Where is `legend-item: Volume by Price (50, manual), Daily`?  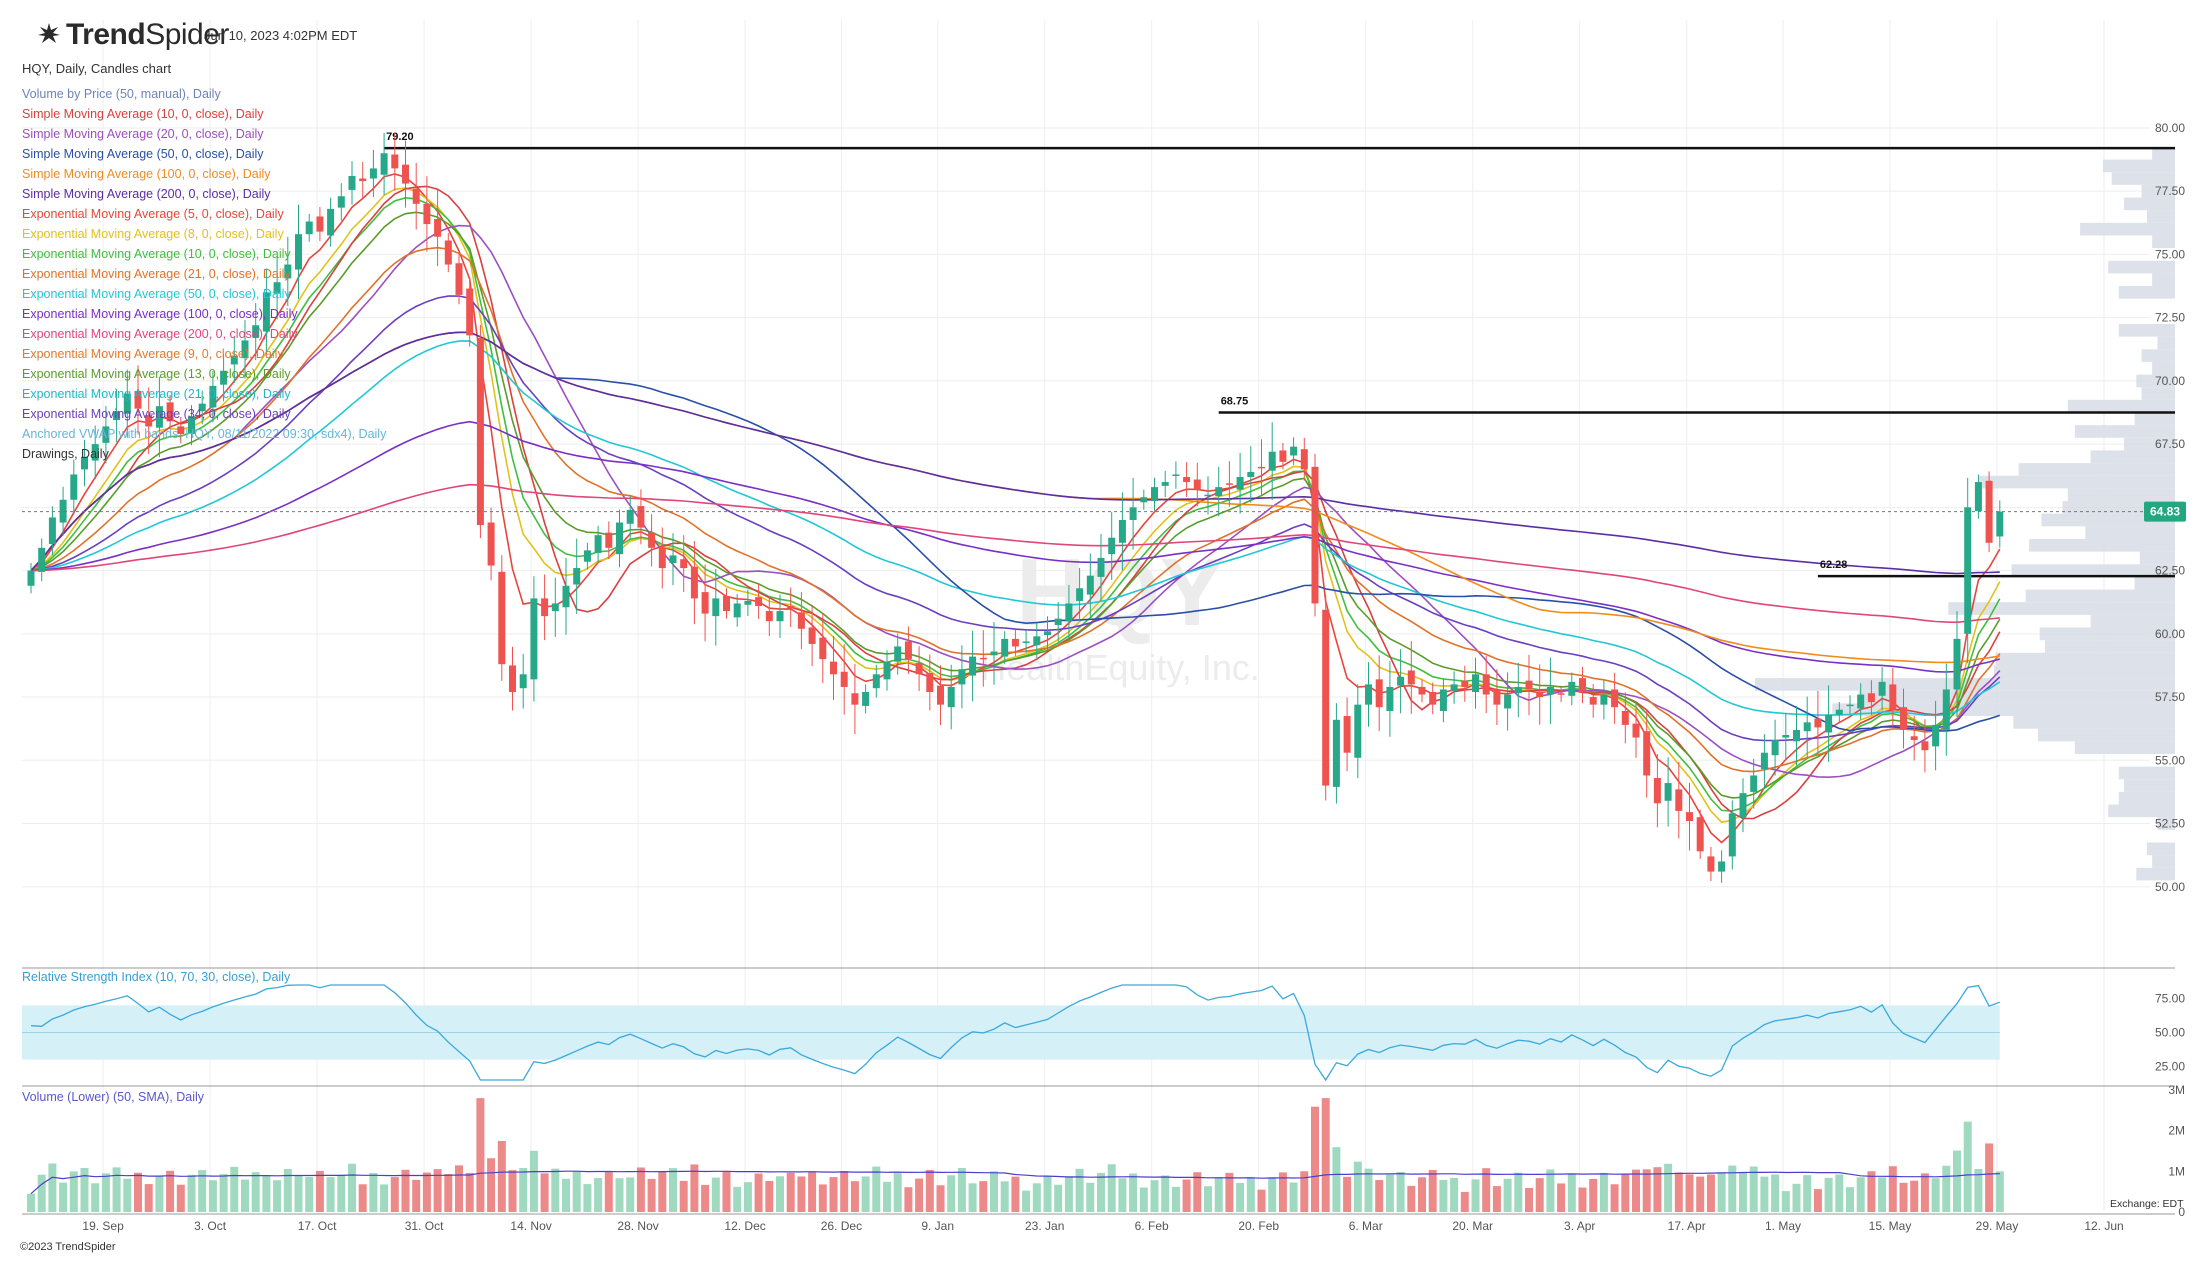
legend-item: Volume by Price (50, manual), Daily is located at coordinates (121, 94).